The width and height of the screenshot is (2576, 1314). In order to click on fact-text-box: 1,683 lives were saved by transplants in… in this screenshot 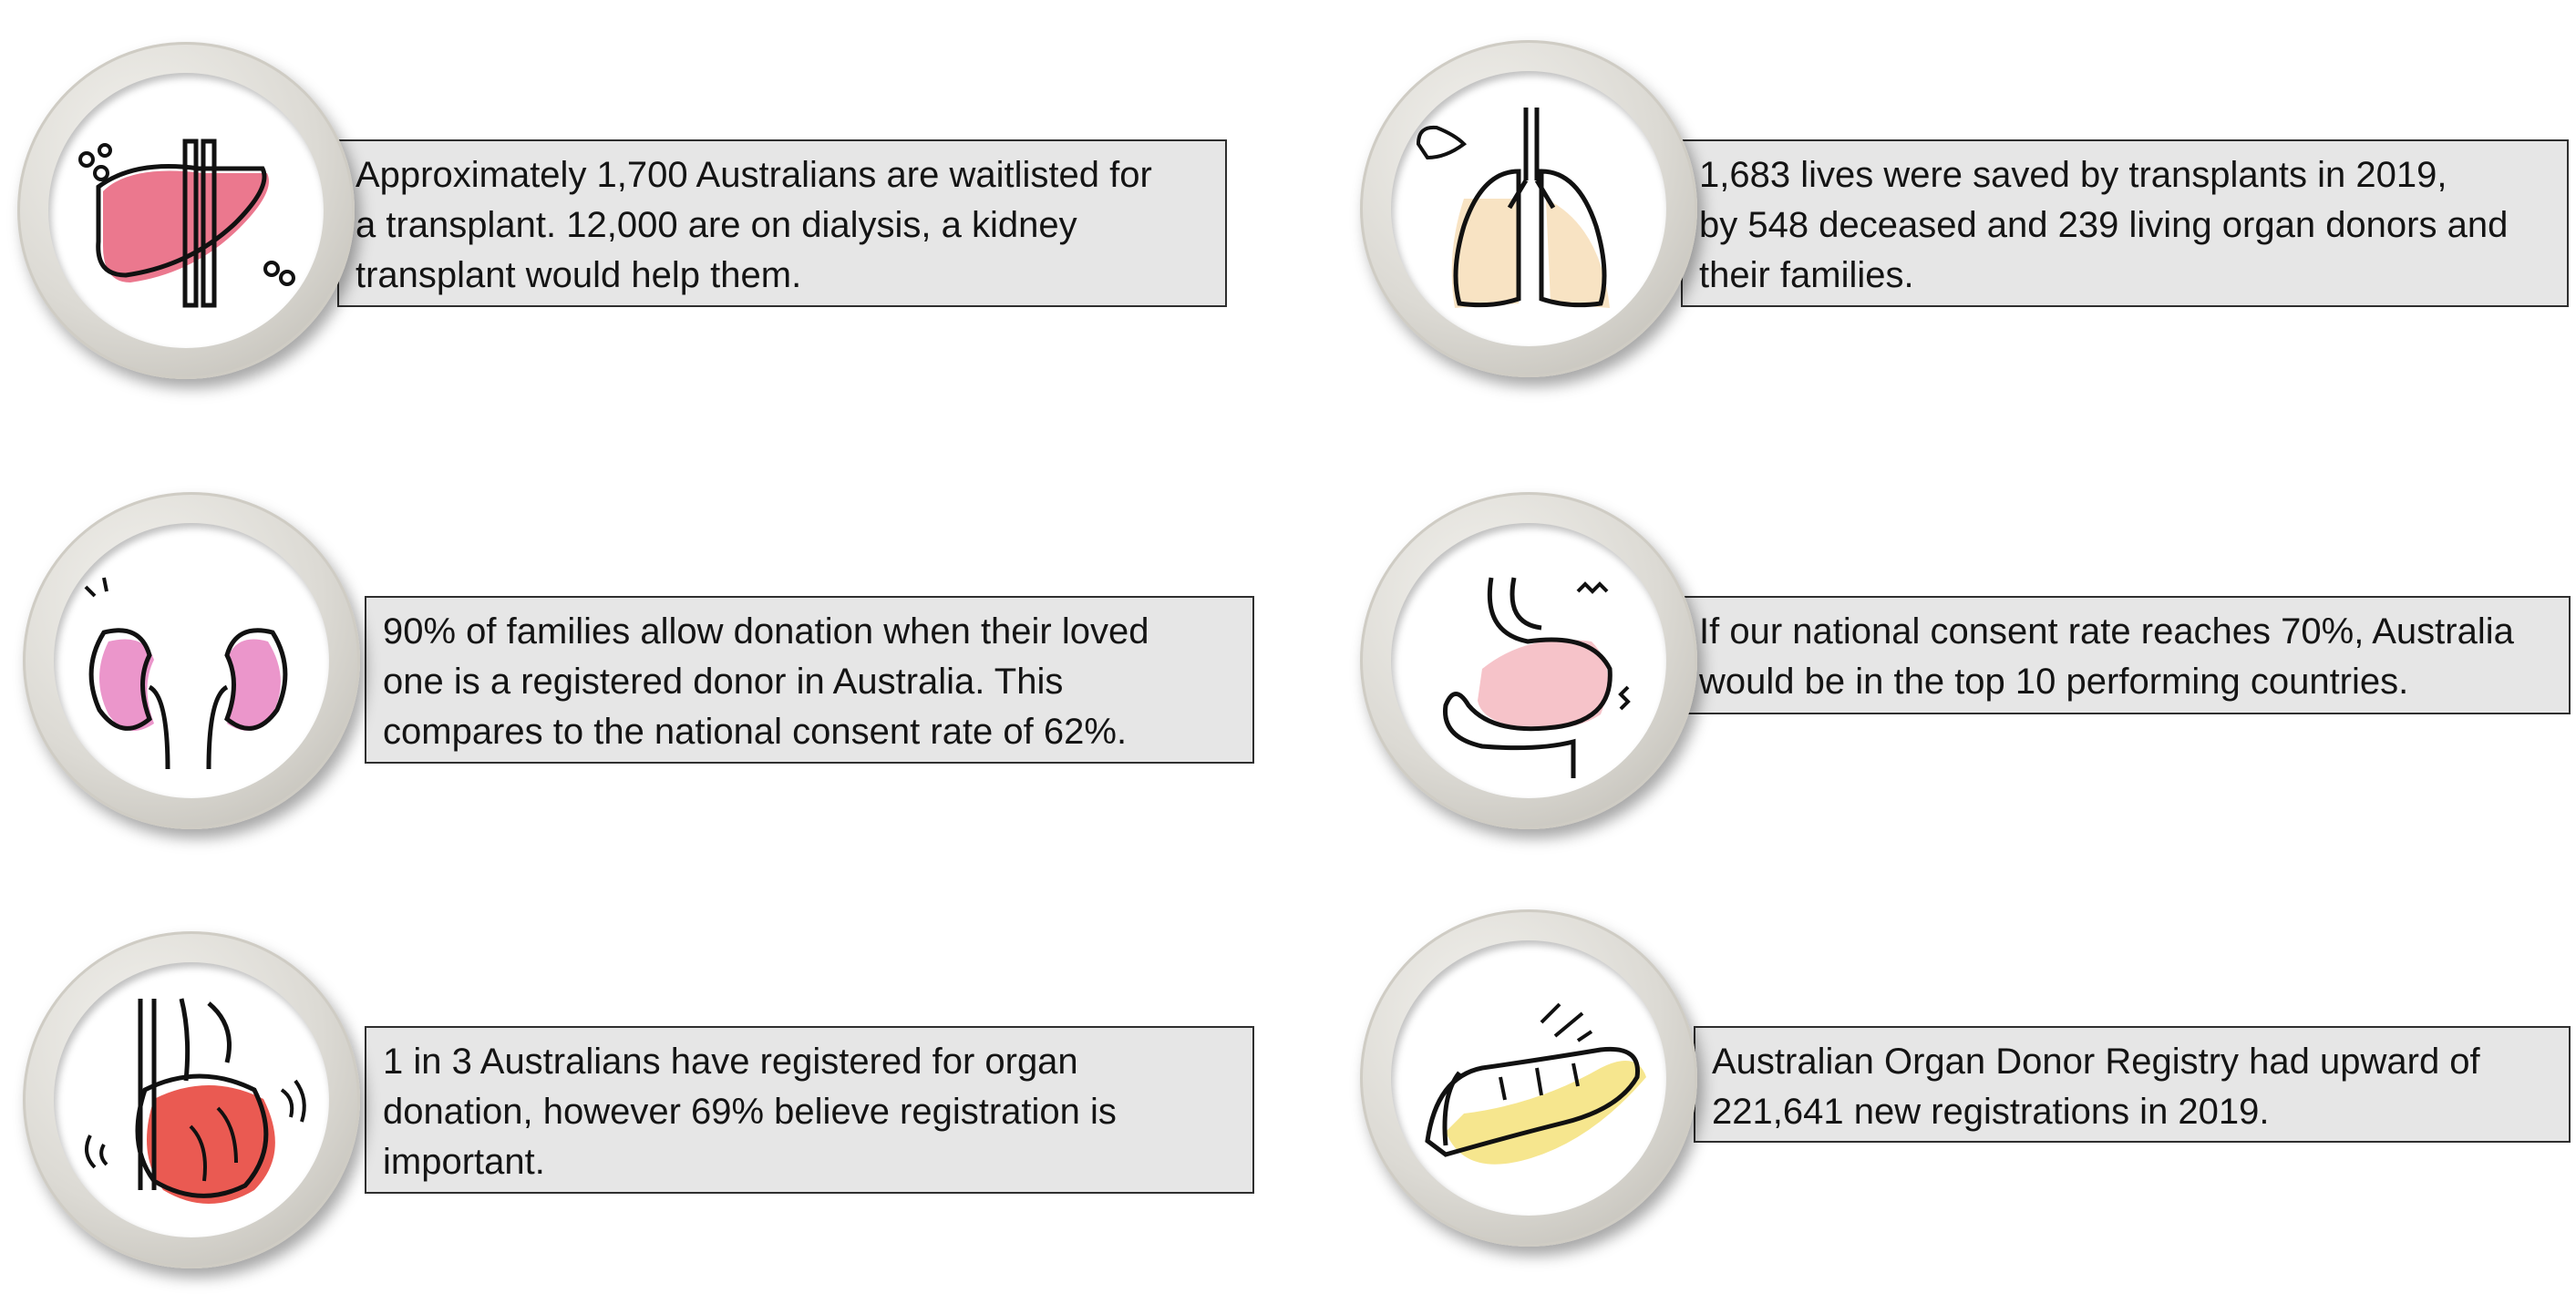, I will do `click(2125, 223)`.